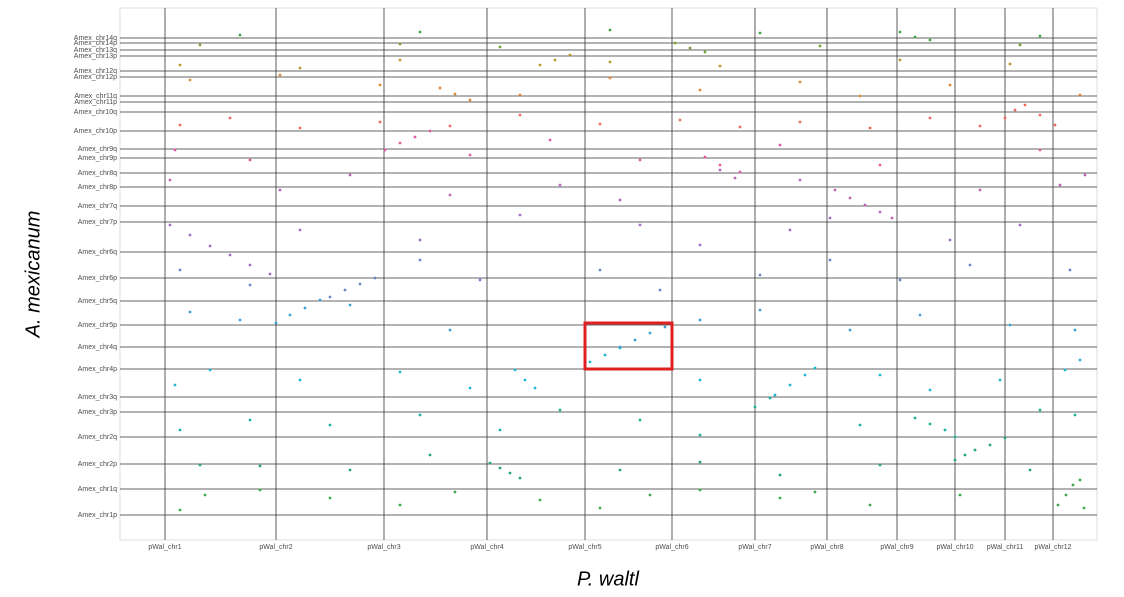 This screenshot has width=1124, height=597. What do you see at coordinates (97, 149) in the screenshot?
I see `y-tick-label: Amex_chr9q` at bounding box center [97, 149].